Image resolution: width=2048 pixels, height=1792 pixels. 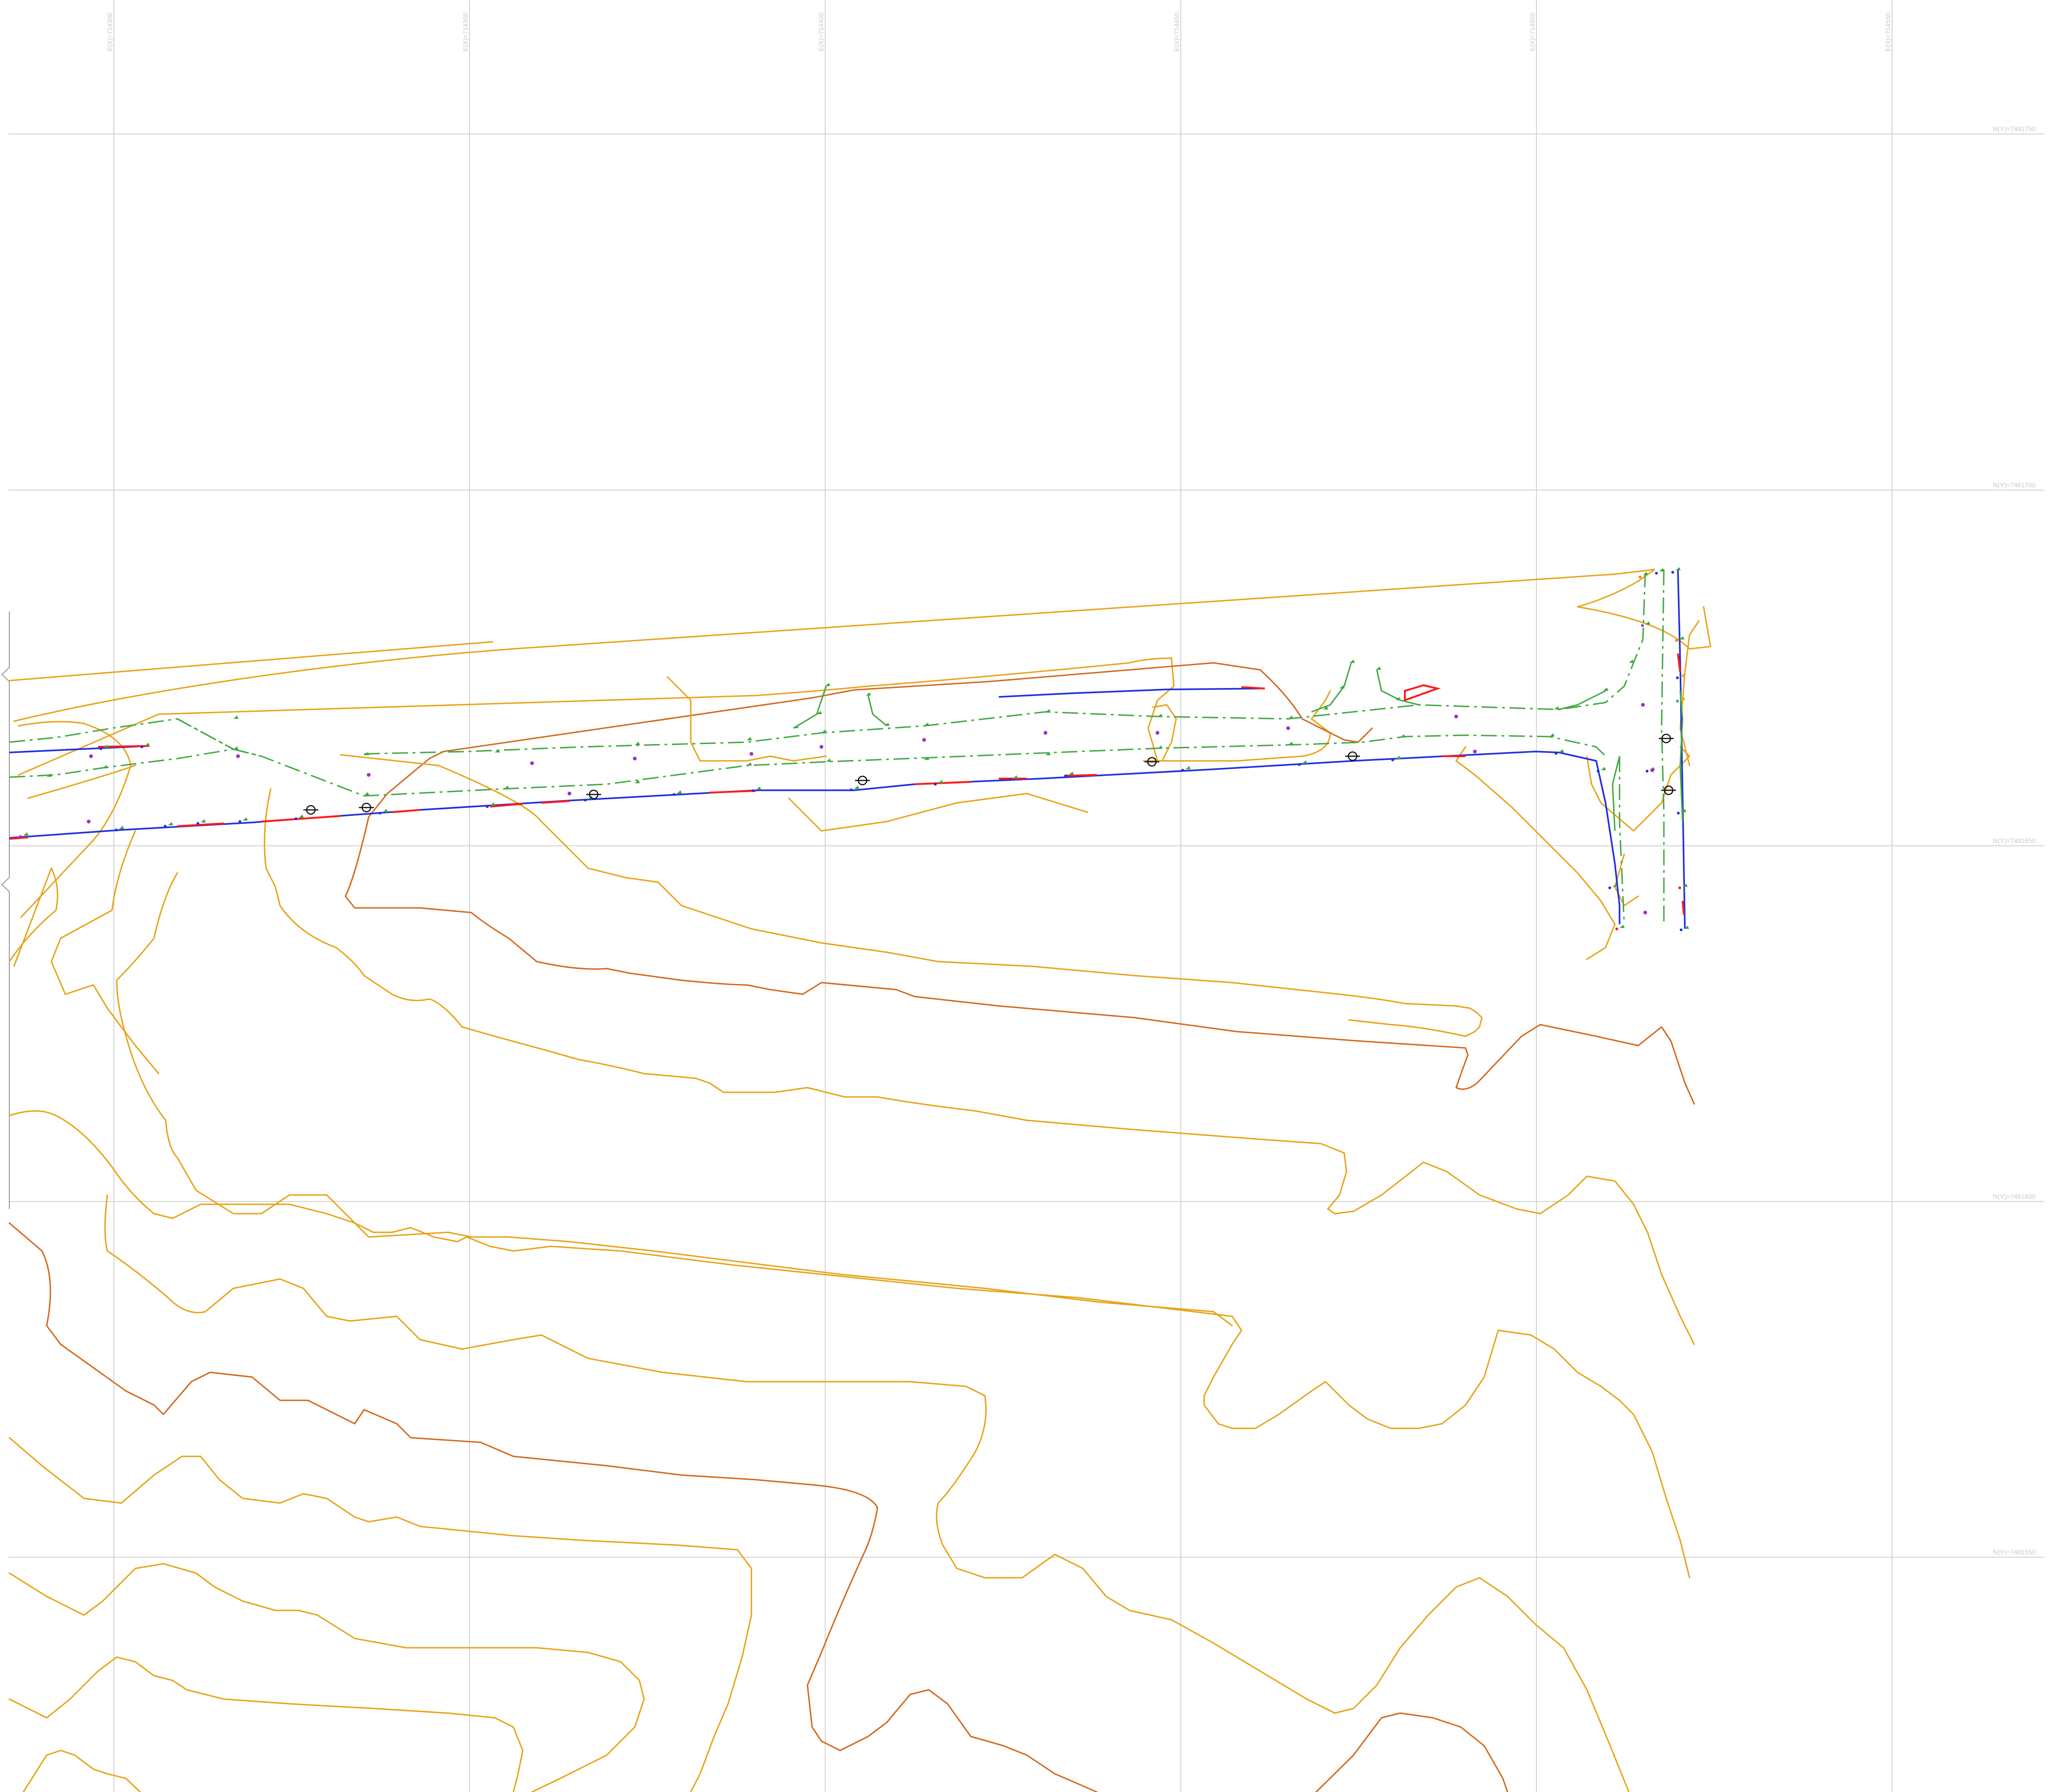 I want to click on left-boundary-line, so click(x=5, y=910).